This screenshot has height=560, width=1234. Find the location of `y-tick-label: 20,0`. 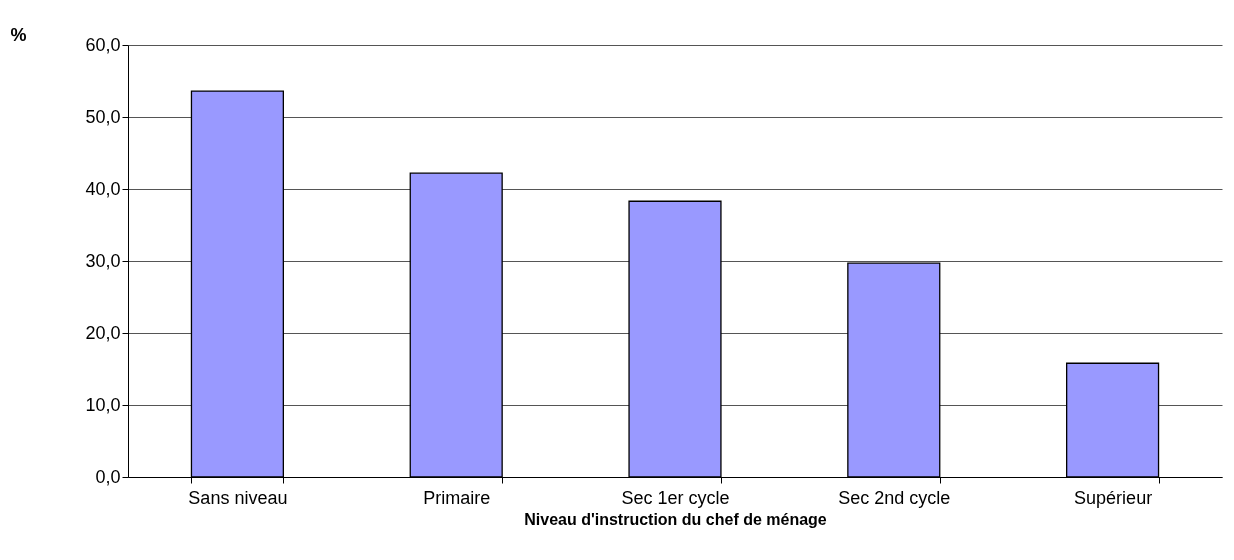

y-tick-label: 20,0 is located at coordinates (103, 332).